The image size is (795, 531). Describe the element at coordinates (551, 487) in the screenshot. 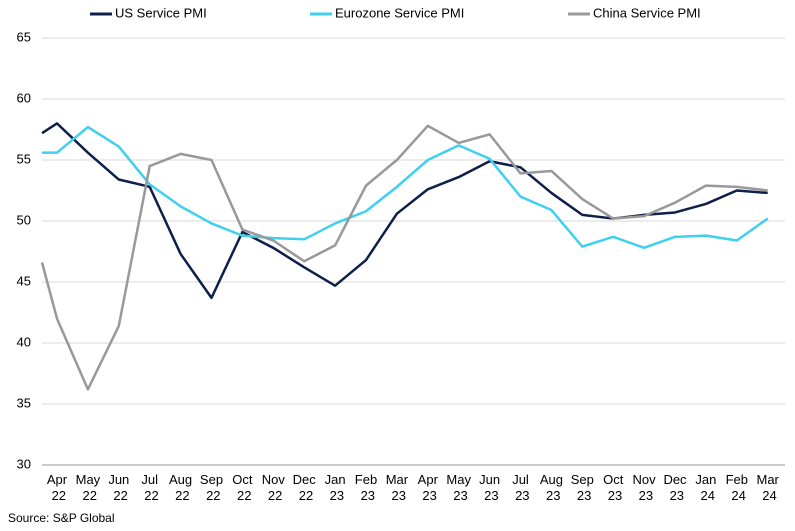

I see `x-tick-label: Aug 23` at that location.